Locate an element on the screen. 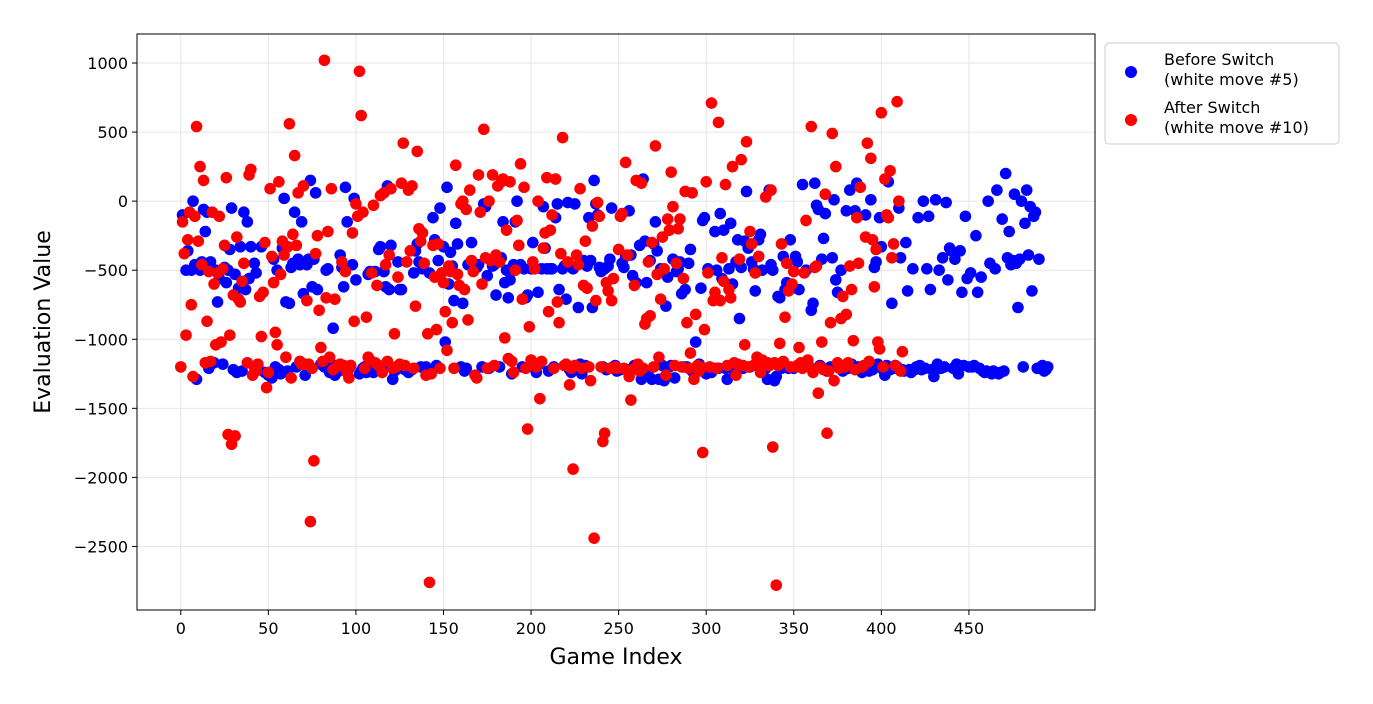 The image size is (1373, 704). legend-label-before-switch-line1: Before Switch is located at coordinates (1219, 59).